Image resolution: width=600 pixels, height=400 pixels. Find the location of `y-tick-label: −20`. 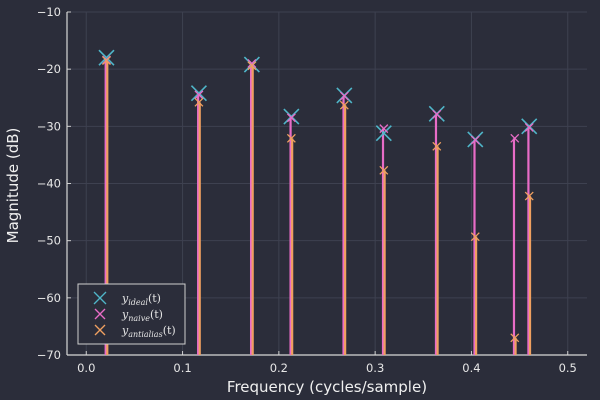

y-tick-label: −20 is located at coordinates (49, 69).